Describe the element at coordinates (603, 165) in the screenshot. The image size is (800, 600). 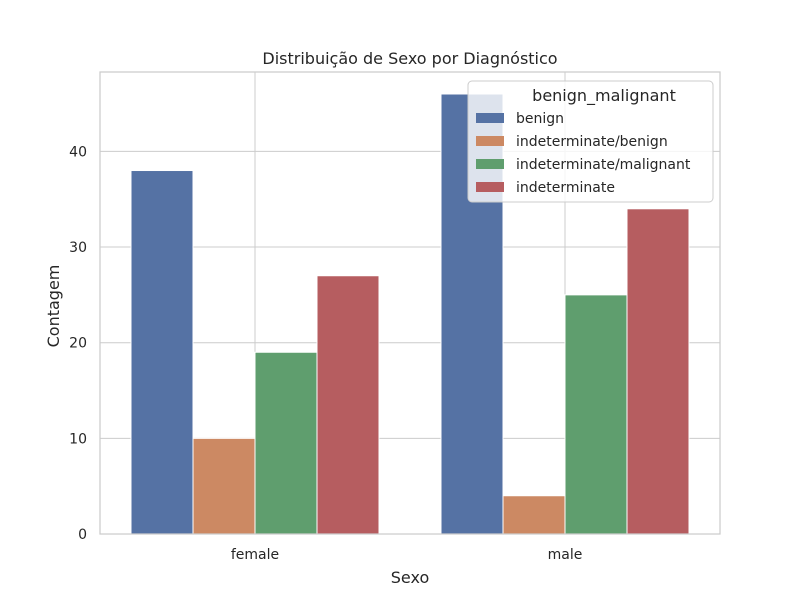
I see `legend-label: indeterminate/malignant` at that location.